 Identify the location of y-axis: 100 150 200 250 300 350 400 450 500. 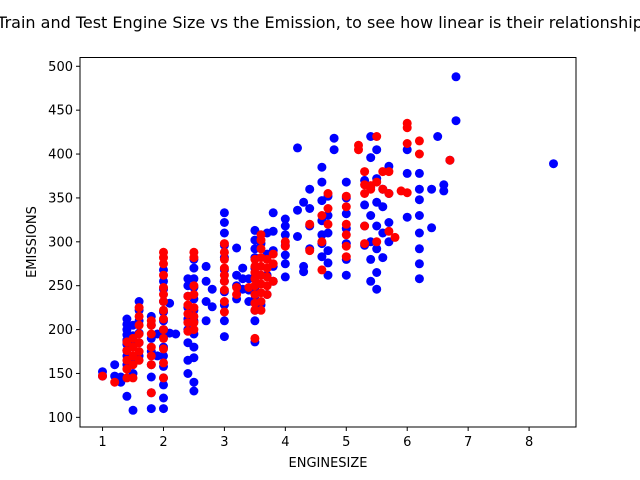
(64, 243).